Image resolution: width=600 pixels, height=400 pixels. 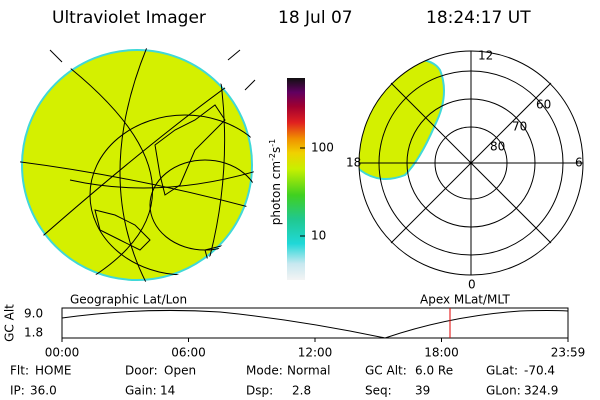 What do you see at coordinates (188, 353) in the screenshot?
I see `x-tick-label: 06:00` at bounding box center [188, 353].